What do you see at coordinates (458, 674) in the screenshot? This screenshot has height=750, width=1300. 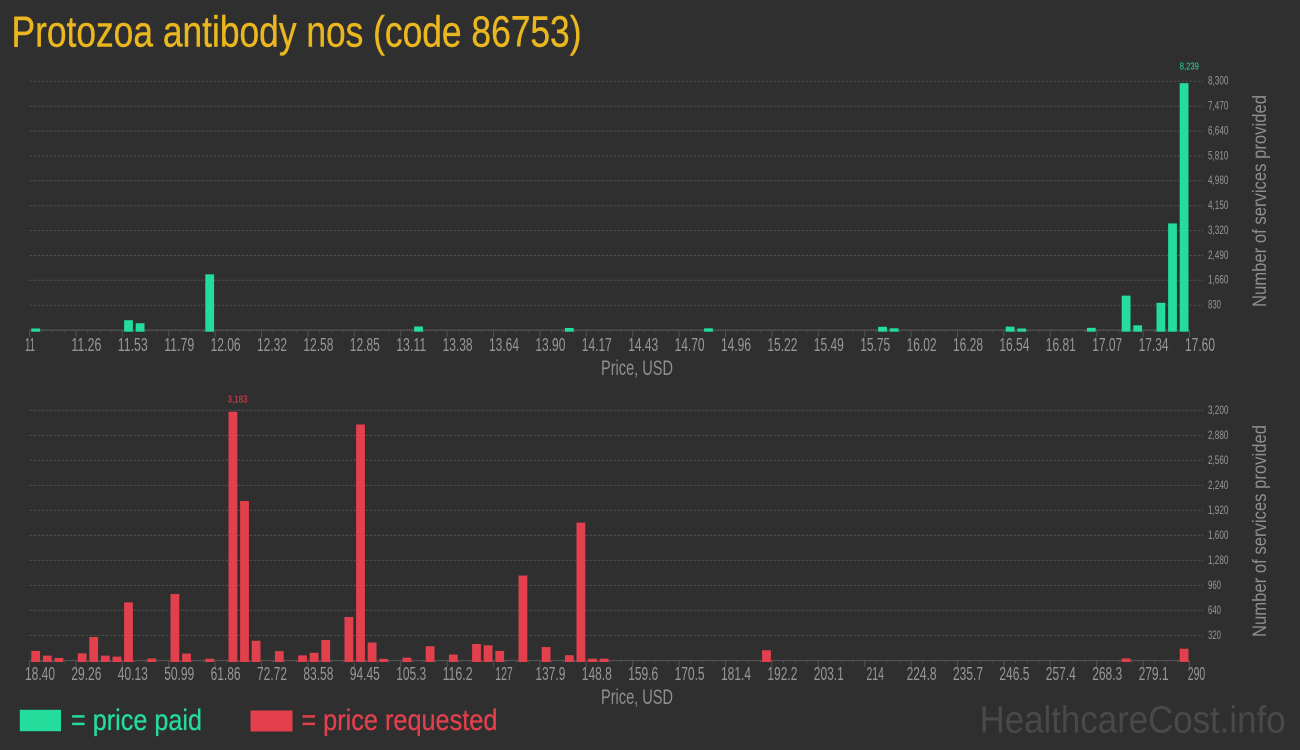 I see `svg-text: 116.2` at bounding box center [458, 674].